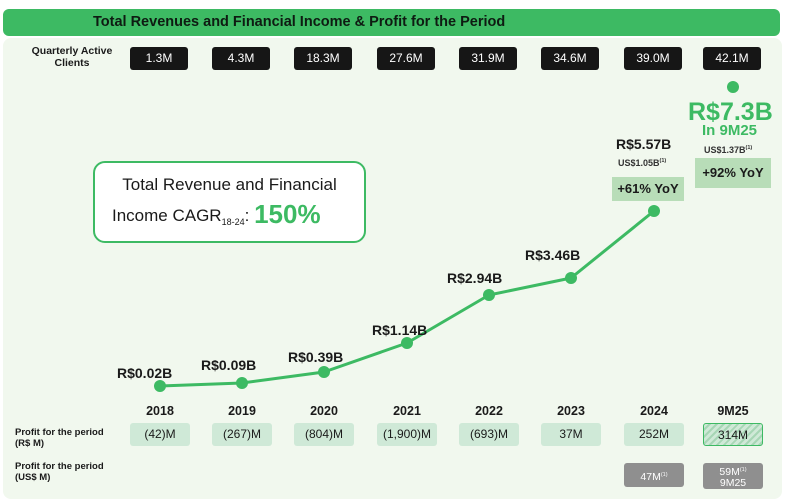  I want to click on point-9m25, so click(733, 87).